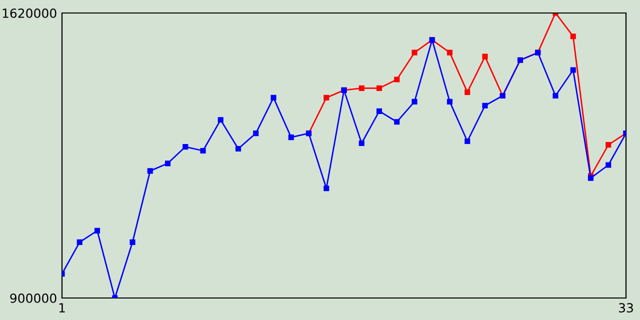 This screenshot has height=320, width=640. What do you see at coordinates (33, 298) in the screenshot?
I see `y-tick-label: 900000` at bounding box center [33, 298].